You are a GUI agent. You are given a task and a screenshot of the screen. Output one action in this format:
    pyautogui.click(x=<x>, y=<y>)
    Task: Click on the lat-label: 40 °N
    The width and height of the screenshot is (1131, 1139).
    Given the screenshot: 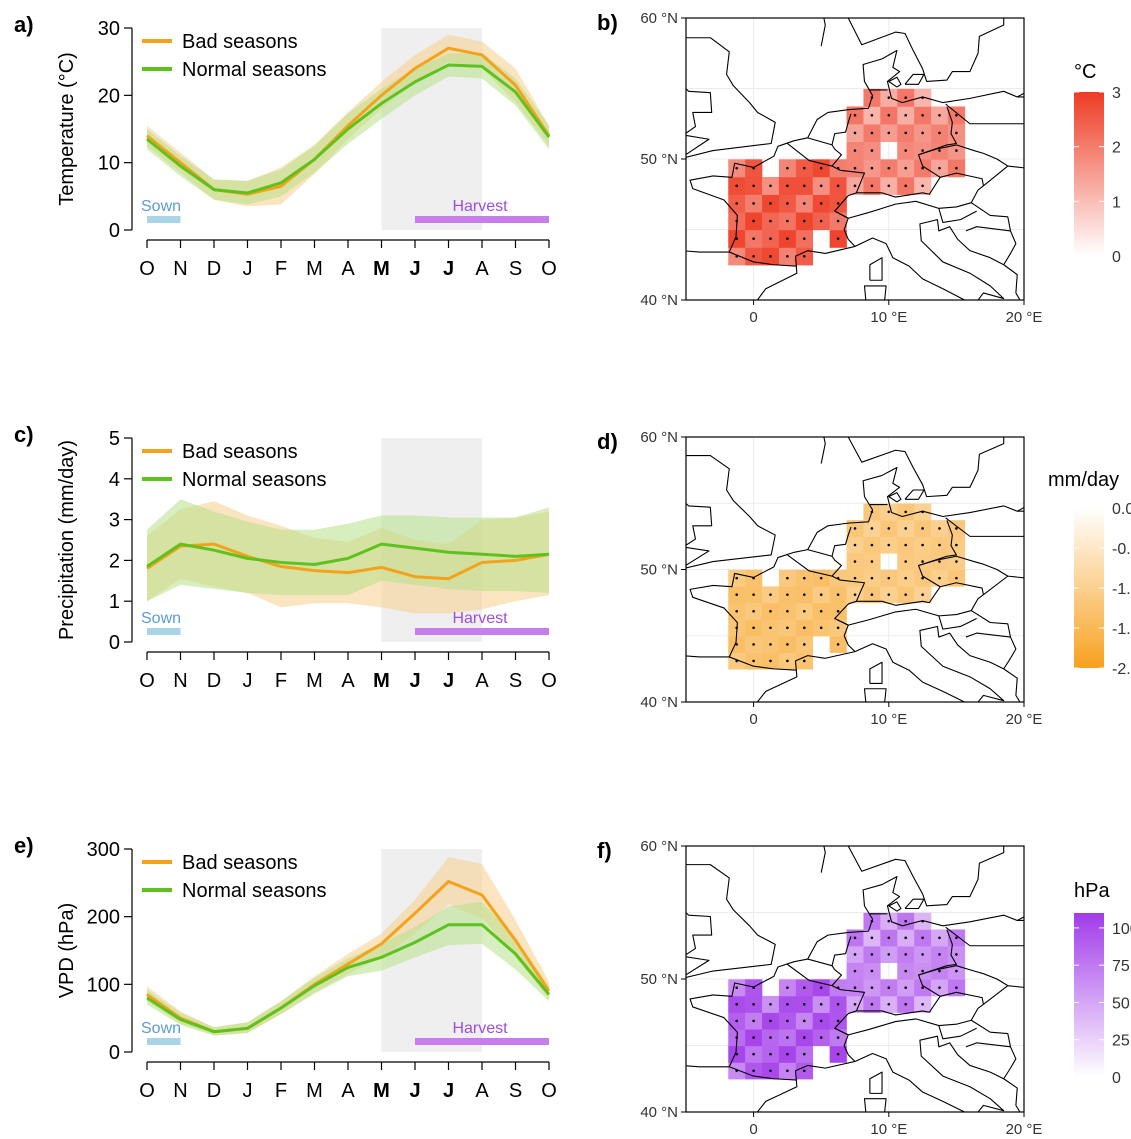 What is the action you would take?
    pyautogui.click(x=659, y=702)
    